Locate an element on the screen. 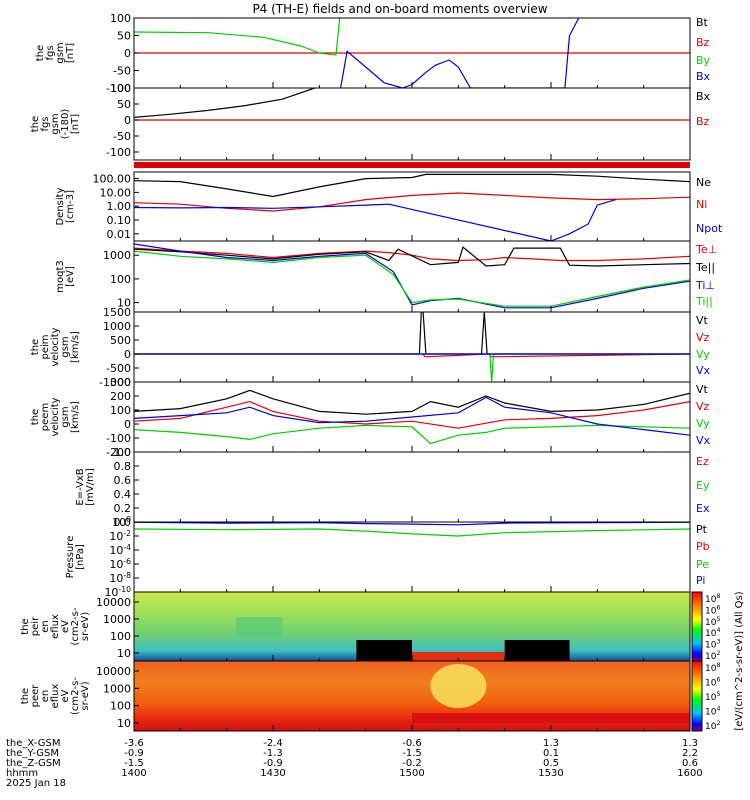  y-label-line: [cm-3] is located at coordinates (70, 206).